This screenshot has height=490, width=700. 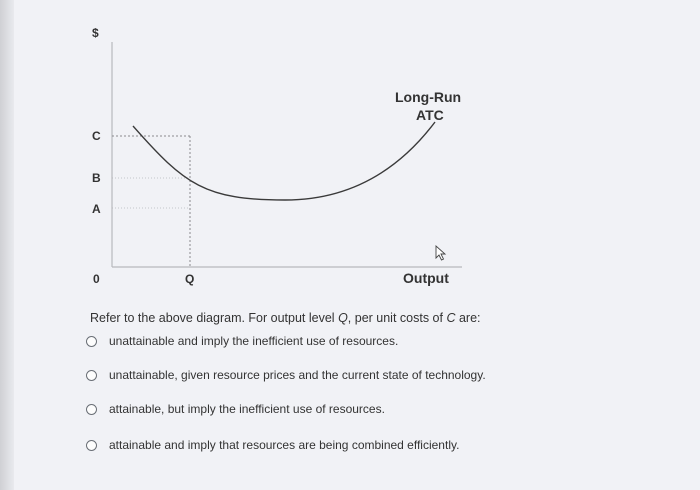 What do you see at coordinates (428, 97) in the screenshot?
I see `curve-label-line-1: Long-Run` at bounding box center [428, 97].